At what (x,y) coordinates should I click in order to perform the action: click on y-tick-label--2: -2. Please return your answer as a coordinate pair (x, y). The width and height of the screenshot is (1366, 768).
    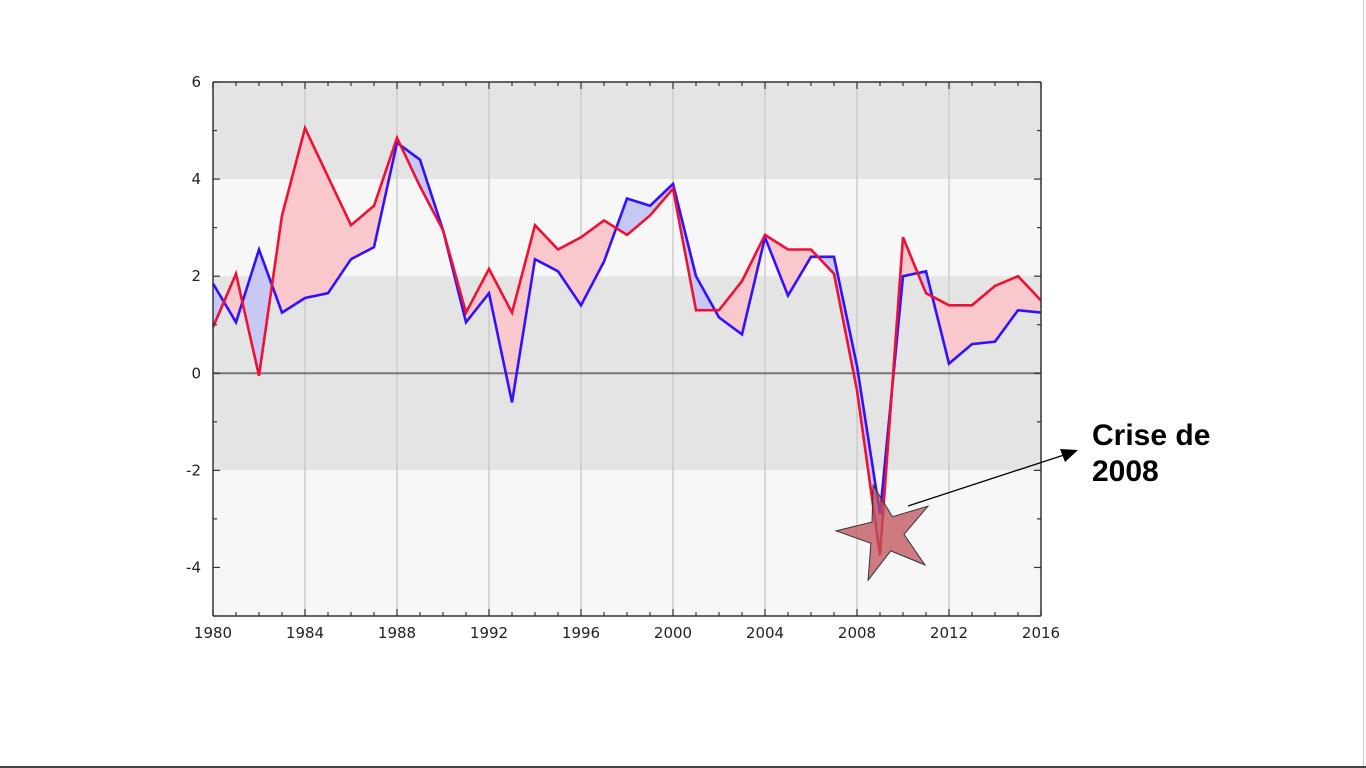
    Looking at the image, I should click on (193, 470).